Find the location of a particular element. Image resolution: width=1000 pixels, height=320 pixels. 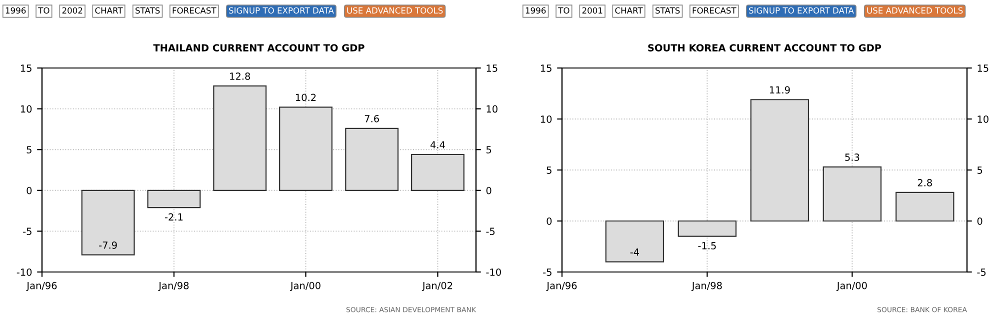

text: 2001 is located at coordinates (592, 10).